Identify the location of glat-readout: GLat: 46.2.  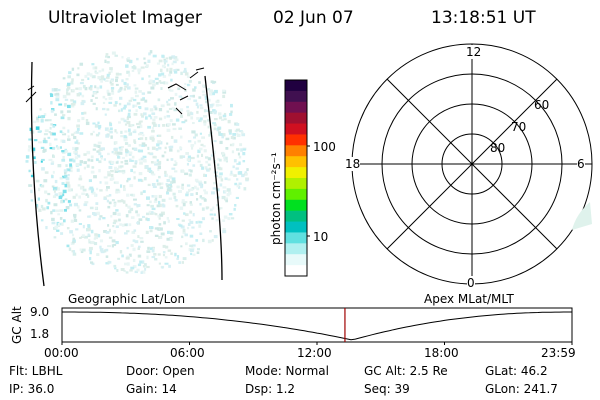
(516, 371).